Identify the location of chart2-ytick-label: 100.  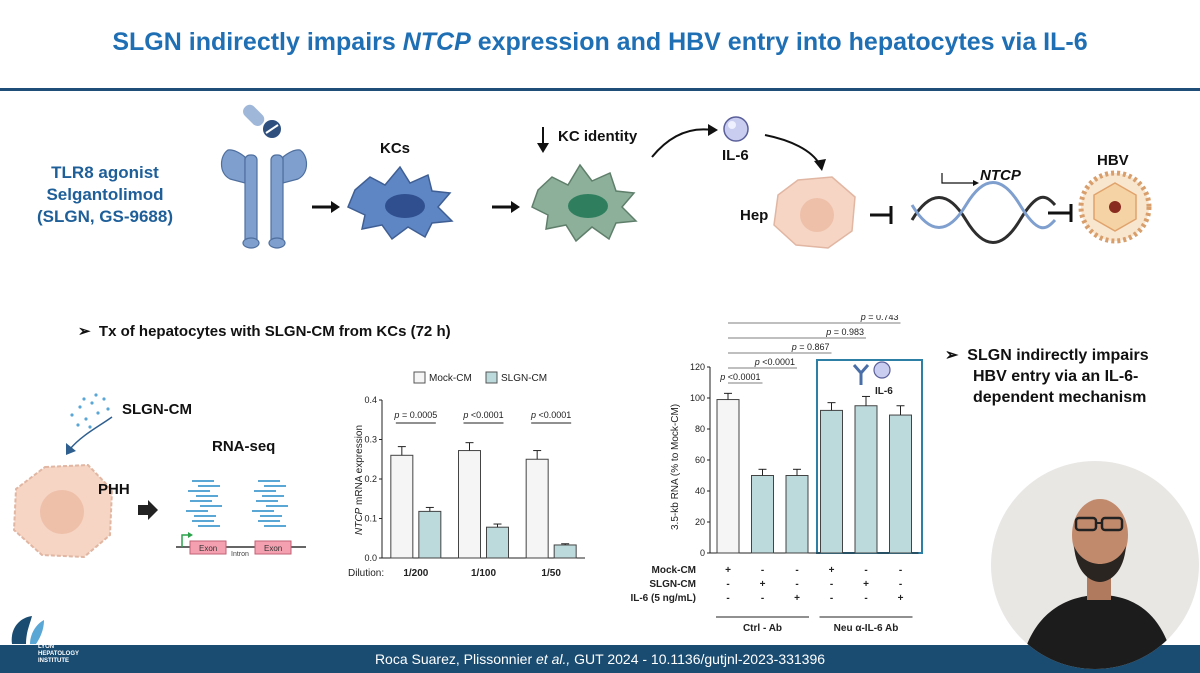
(697, 398).